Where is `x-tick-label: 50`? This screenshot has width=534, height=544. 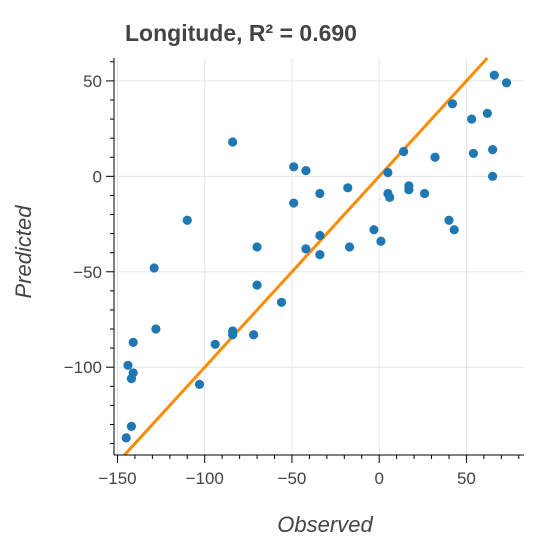
x-tick-label: 50 is located at coordinates (466, 478).